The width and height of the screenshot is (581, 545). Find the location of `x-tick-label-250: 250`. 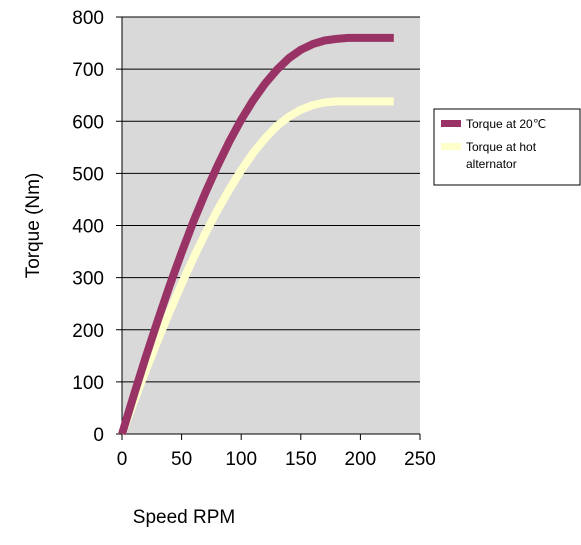

x-tick-label-250: 250 is located at coordinates (420, 459).